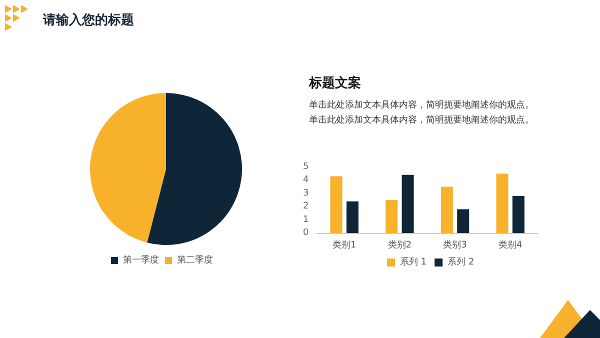  I want to click on x-tick-label: 类别2, so click(400, 245).